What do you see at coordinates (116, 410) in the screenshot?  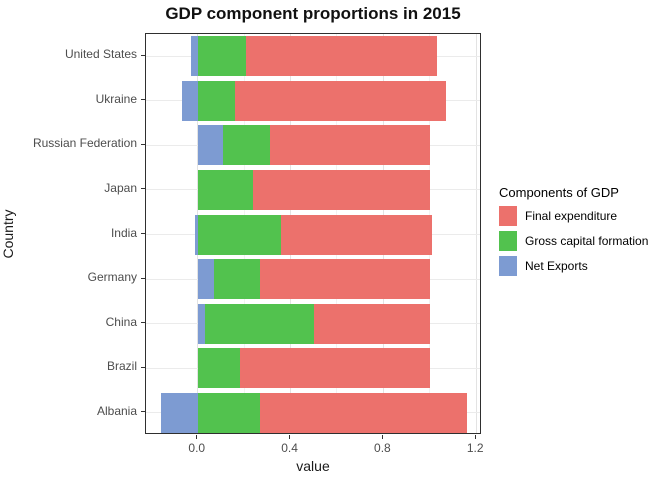 I see `y-tick-label: Albania` at bounding box center [116, 410].